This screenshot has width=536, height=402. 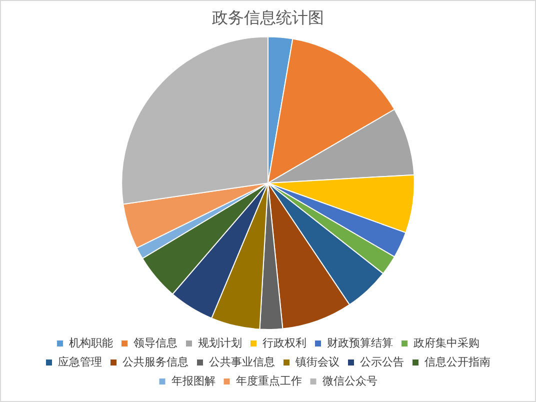 What do you see at coordinates (317, 361) in the screenshot?
I see `legend-label: 镇街会议` at bounding box center [317, 361].